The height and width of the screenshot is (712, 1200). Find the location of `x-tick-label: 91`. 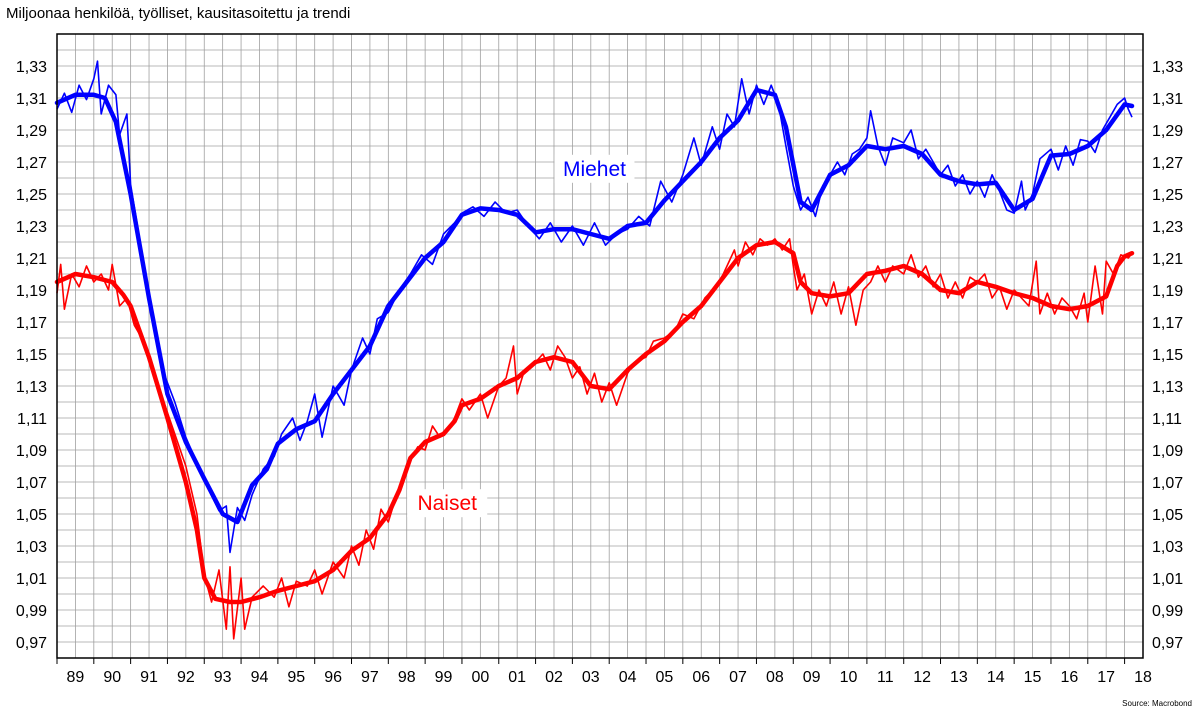

x-tick-label: 91 is located at coordinates (149, 677).